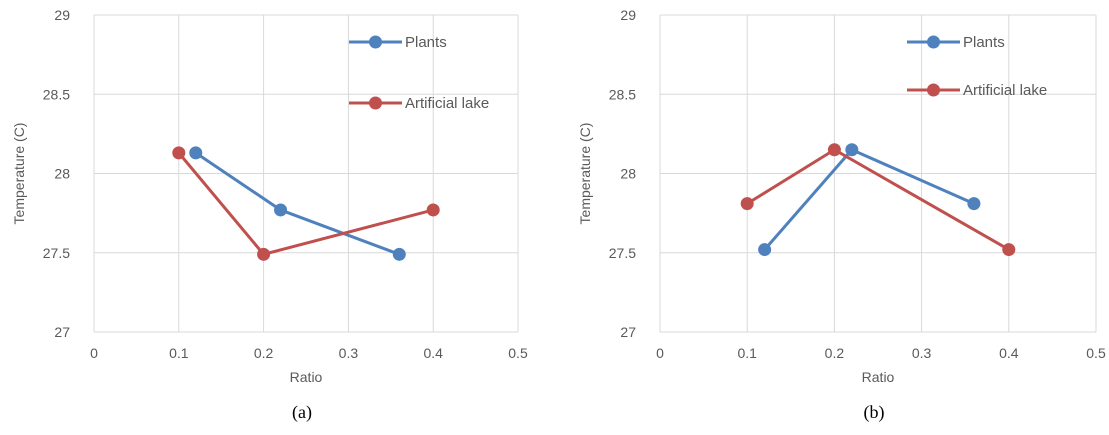 The width and height of the screenshot is (1109, 435). What do you see at coordinates (874, 412) in the screenshot?
I see `panel-caption: (b)` at bounding box center [874, 412].